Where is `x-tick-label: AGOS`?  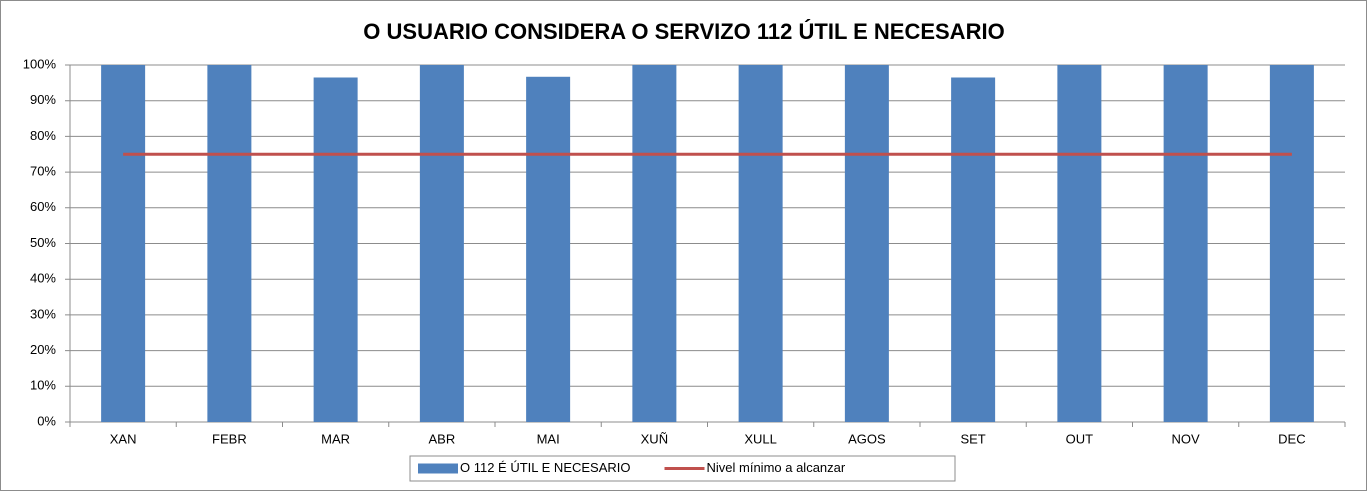
x-tick-label: AGOS is located at coordinates (867, 438).